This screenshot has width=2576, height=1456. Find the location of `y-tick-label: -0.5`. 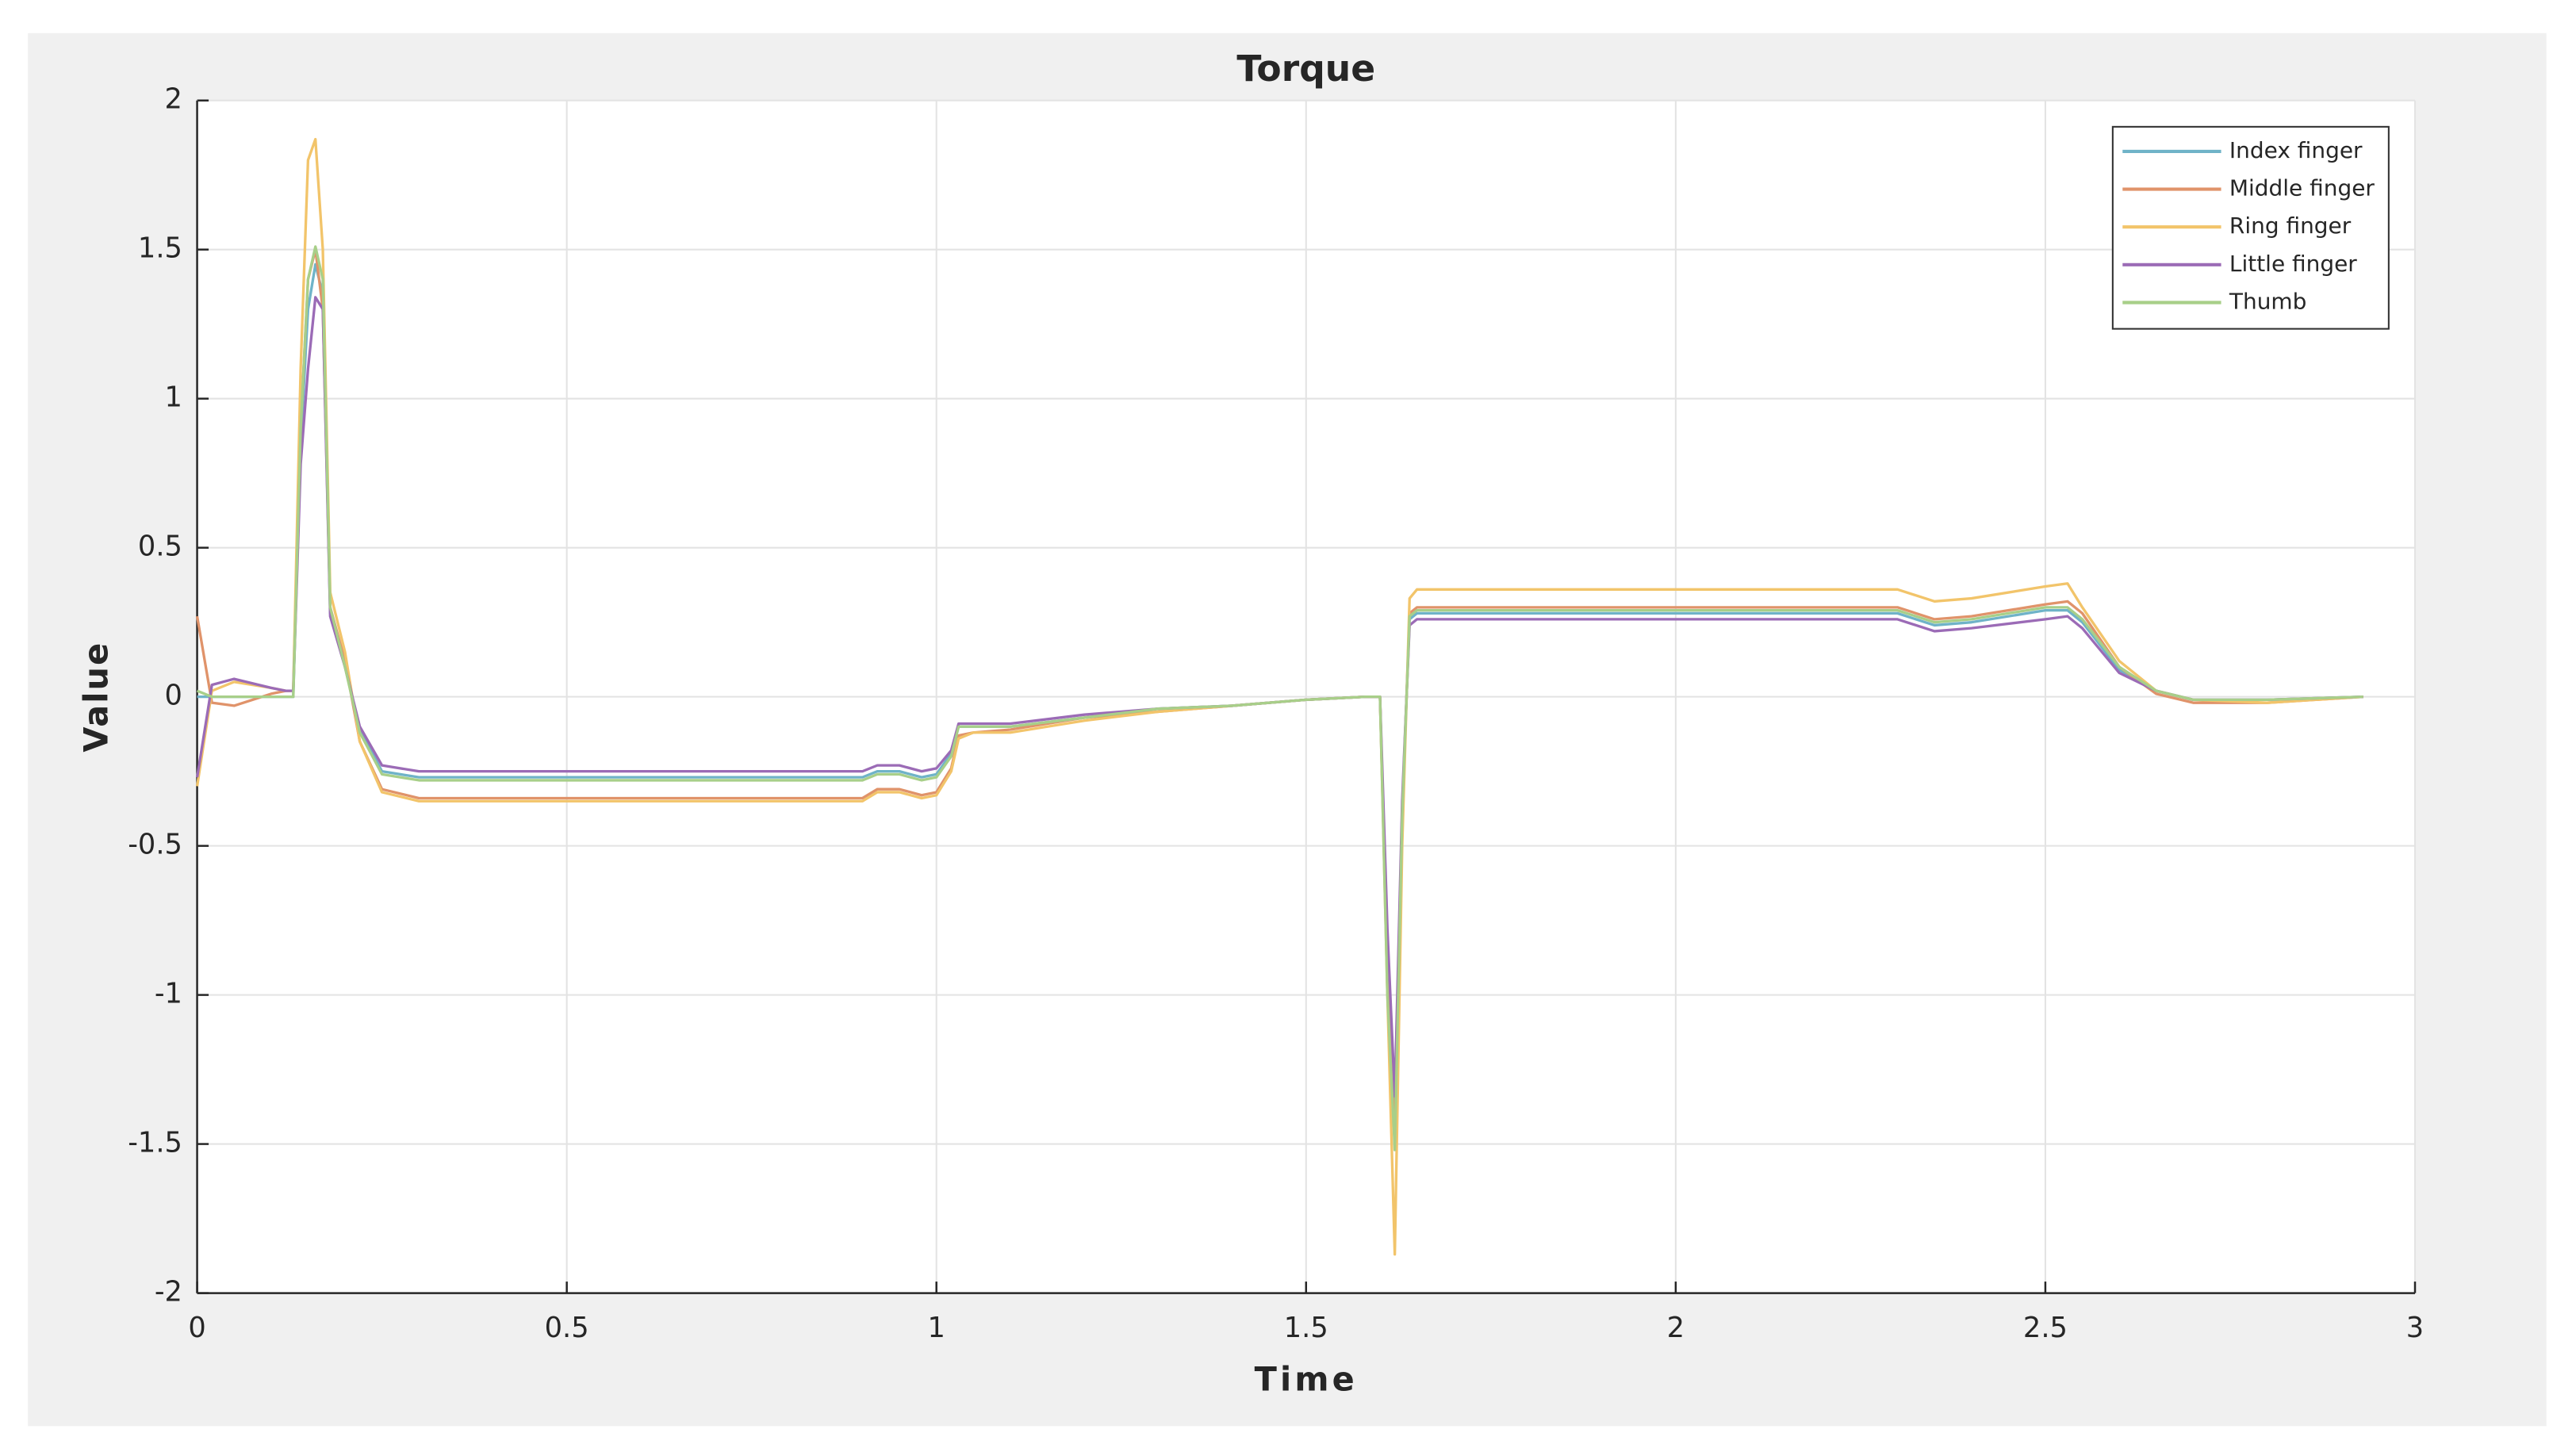

y-tick-label: -0.5 is located at coordinates (155, 845).